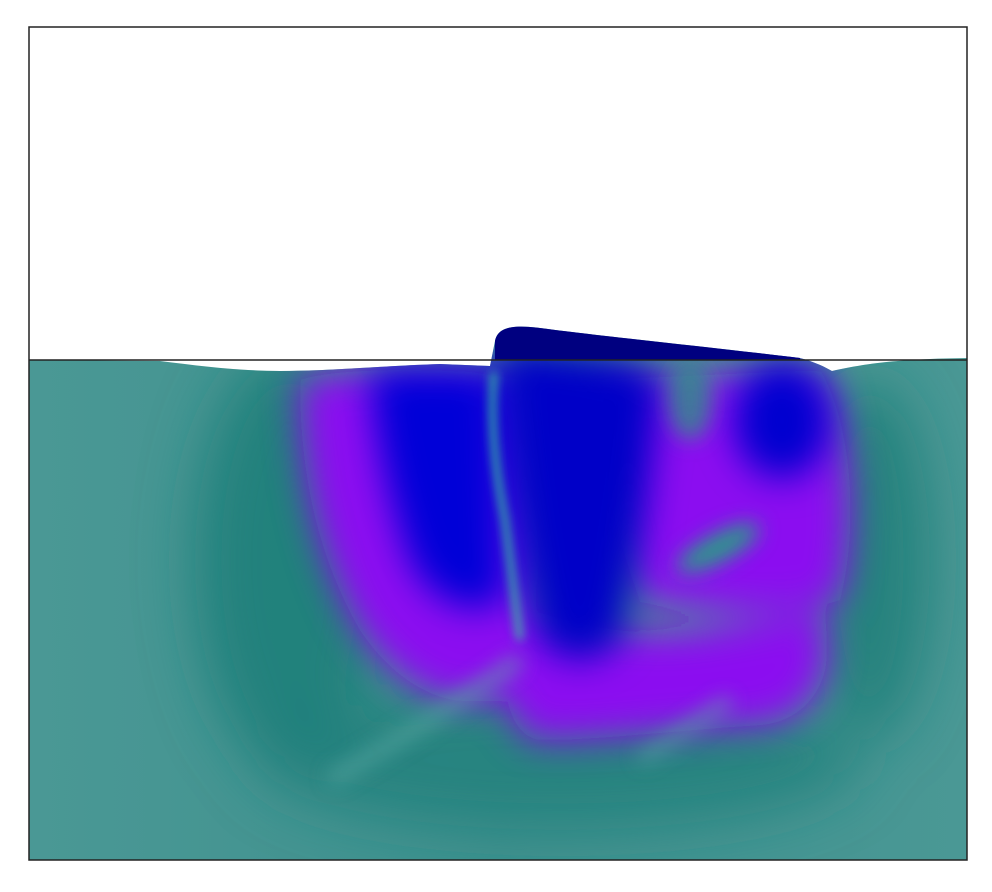  What do you see at coordinates (690, 400) in the screenshot?
I see `green-pocket-upper` at bounding box center [690, 400].